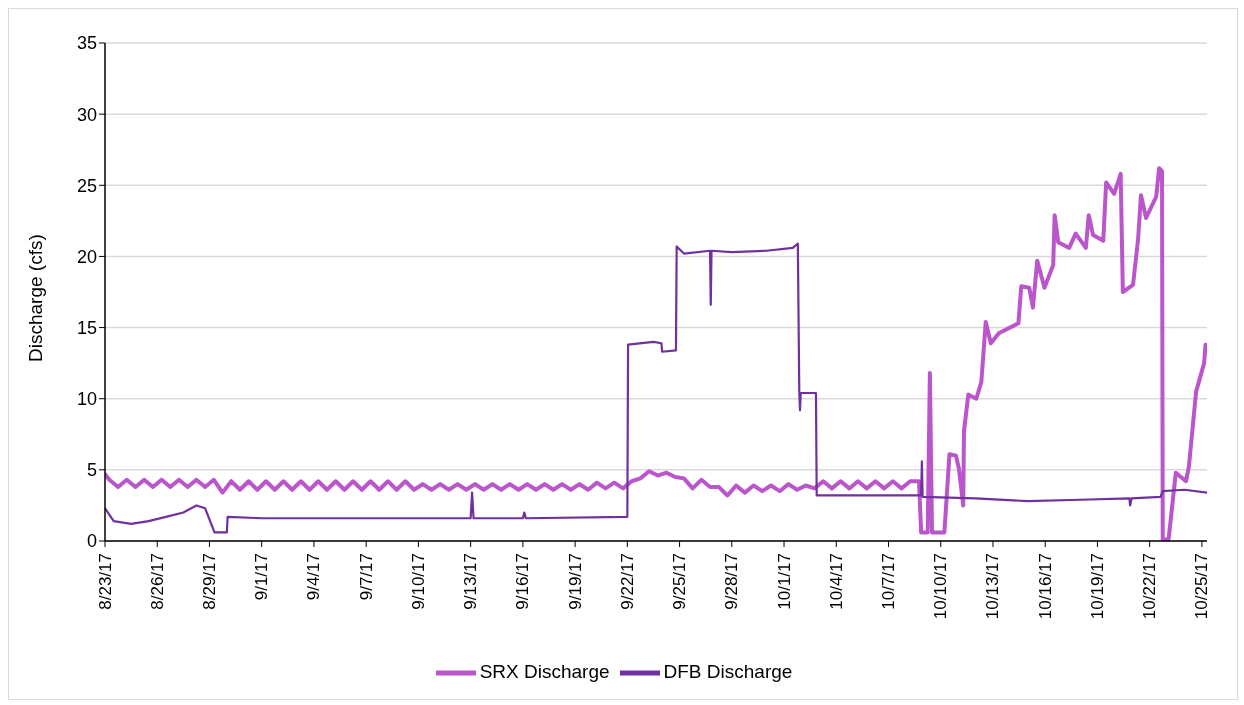 This screenshot has height=705, width=1244. What do you see at coordinates (627, 581) in the screenshot?
I see `x-tick-label: 9/22/17` at bounding box center [627, 581].